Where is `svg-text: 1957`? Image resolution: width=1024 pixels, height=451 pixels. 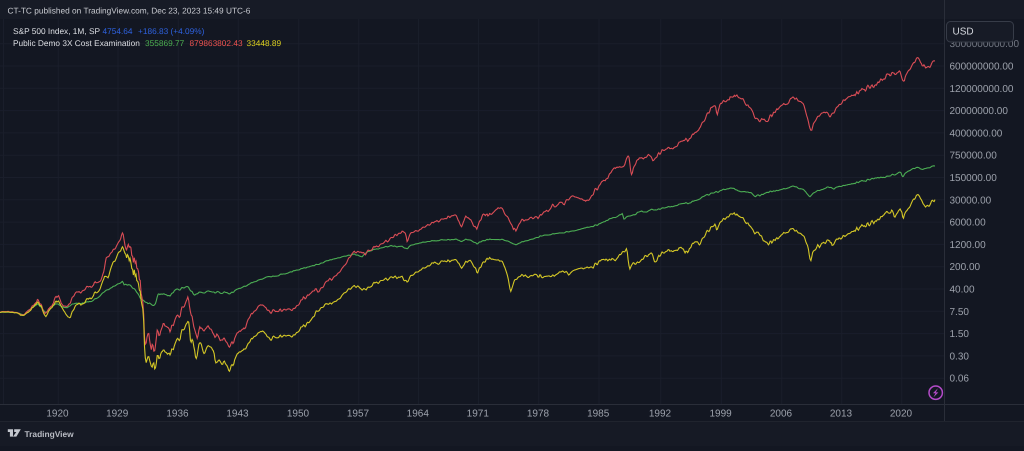
svg-text: 1957 is located at coordinates (358, 414).